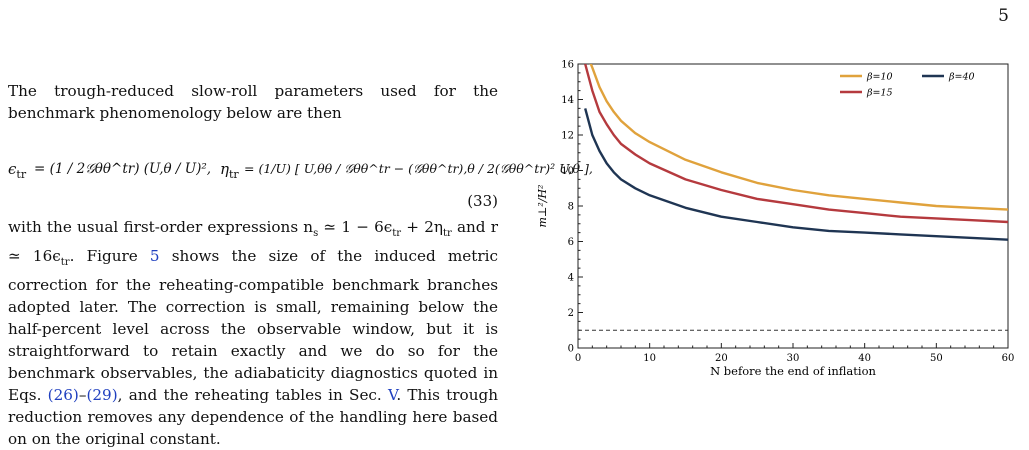 The image size is (1029, 450). What do you see at coordinates (567, 136) in the screenshot?
I see `y-tick-label: 12` at bounding box center [567, 136].